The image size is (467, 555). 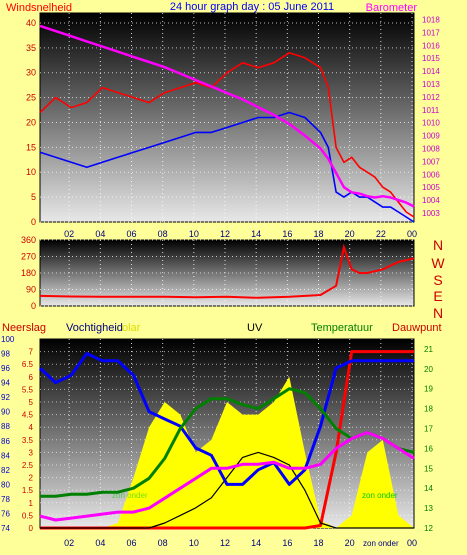 I want to click on temperature-tick-label: 15, so click(x=428, y=468).